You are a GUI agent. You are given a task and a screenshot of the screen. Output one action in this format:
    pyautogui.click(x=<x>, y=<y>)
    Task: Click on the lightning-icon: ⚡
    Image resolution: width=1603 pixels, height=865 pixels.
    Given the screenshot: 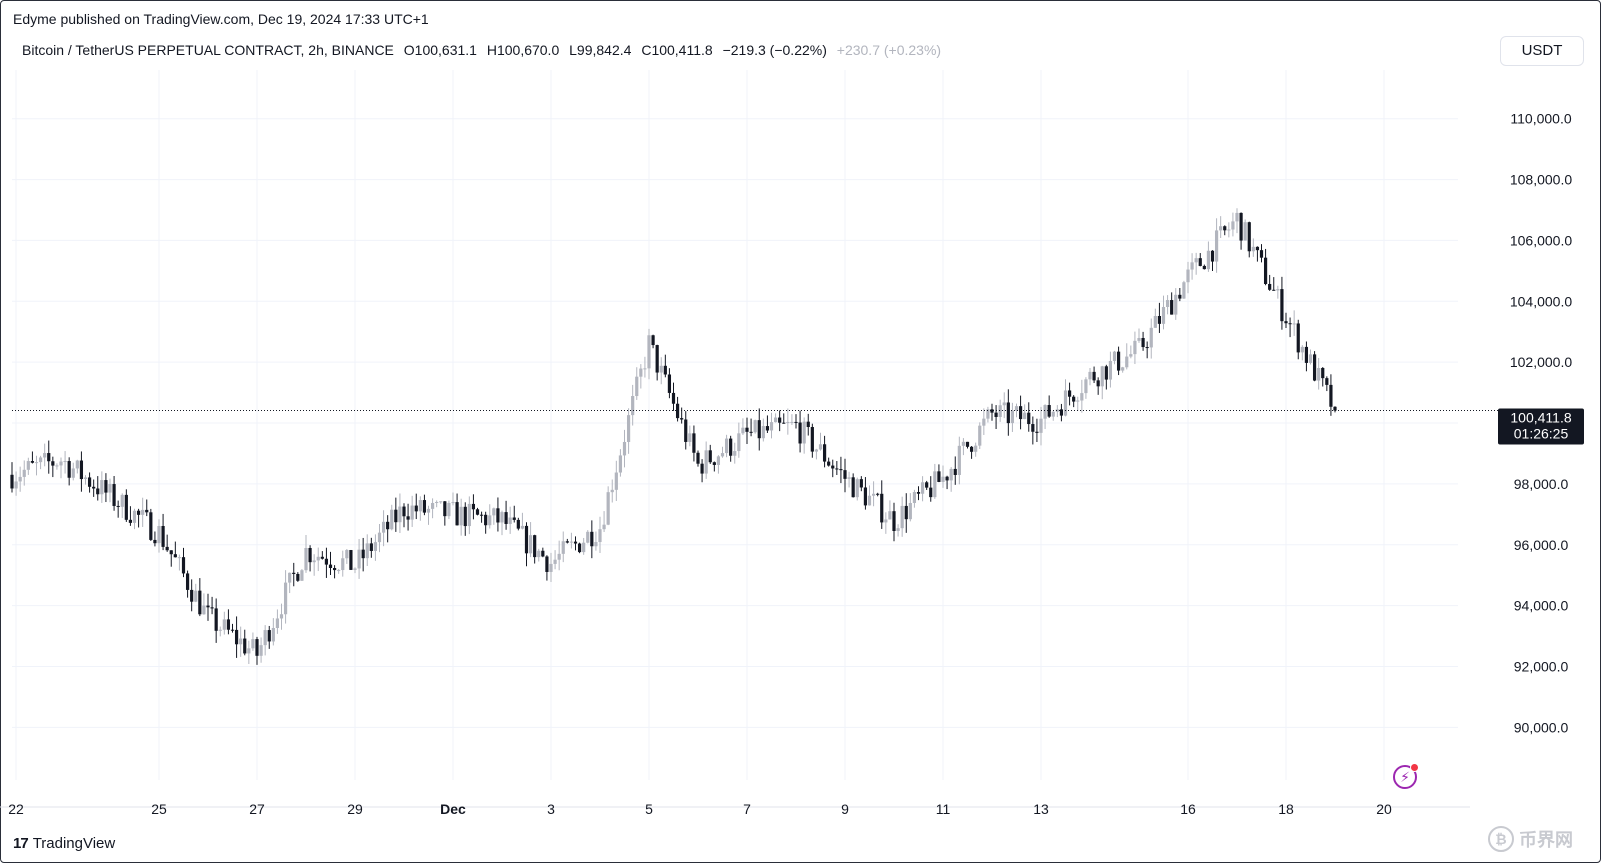 What is the action you would take?
    pyautogui.click(x=1406, y=776)
    